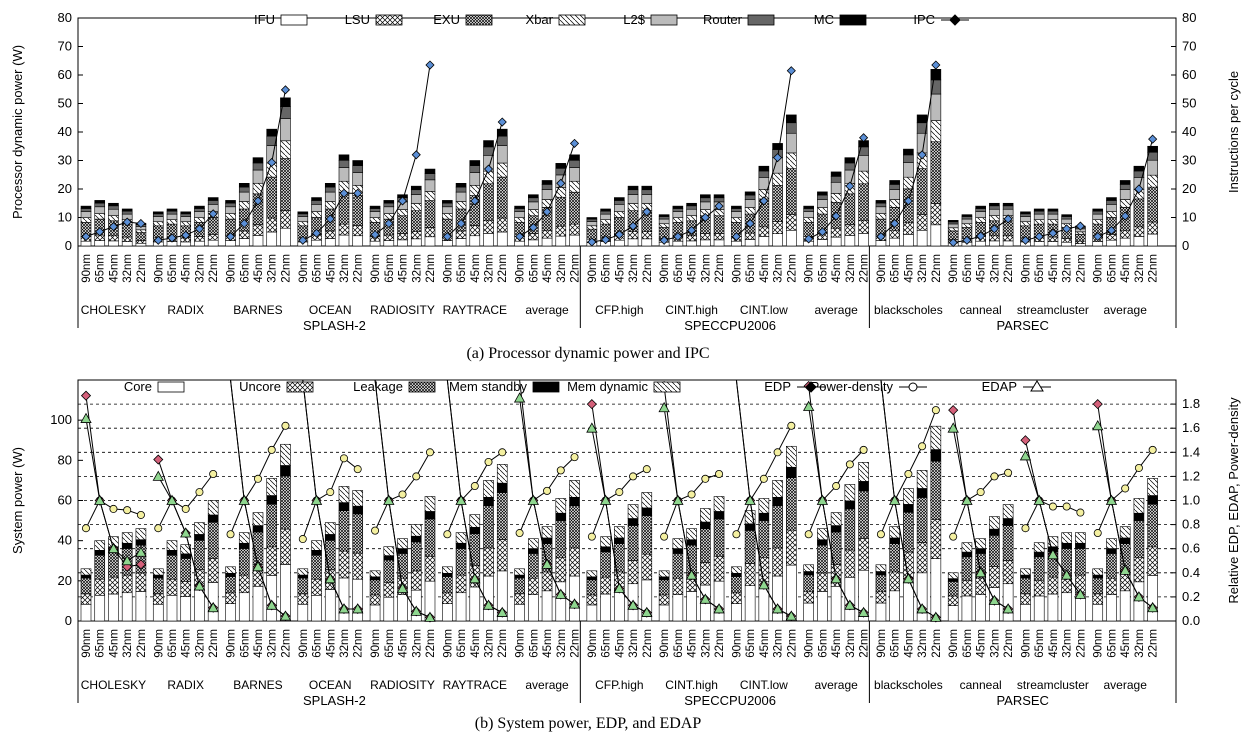 The width and height of the screenshot is (1247, 735). What do you see at coordinates (852, 386) in the screenshot?
I see `b-legend-label: Power-density` at bounding box center [852, 386].